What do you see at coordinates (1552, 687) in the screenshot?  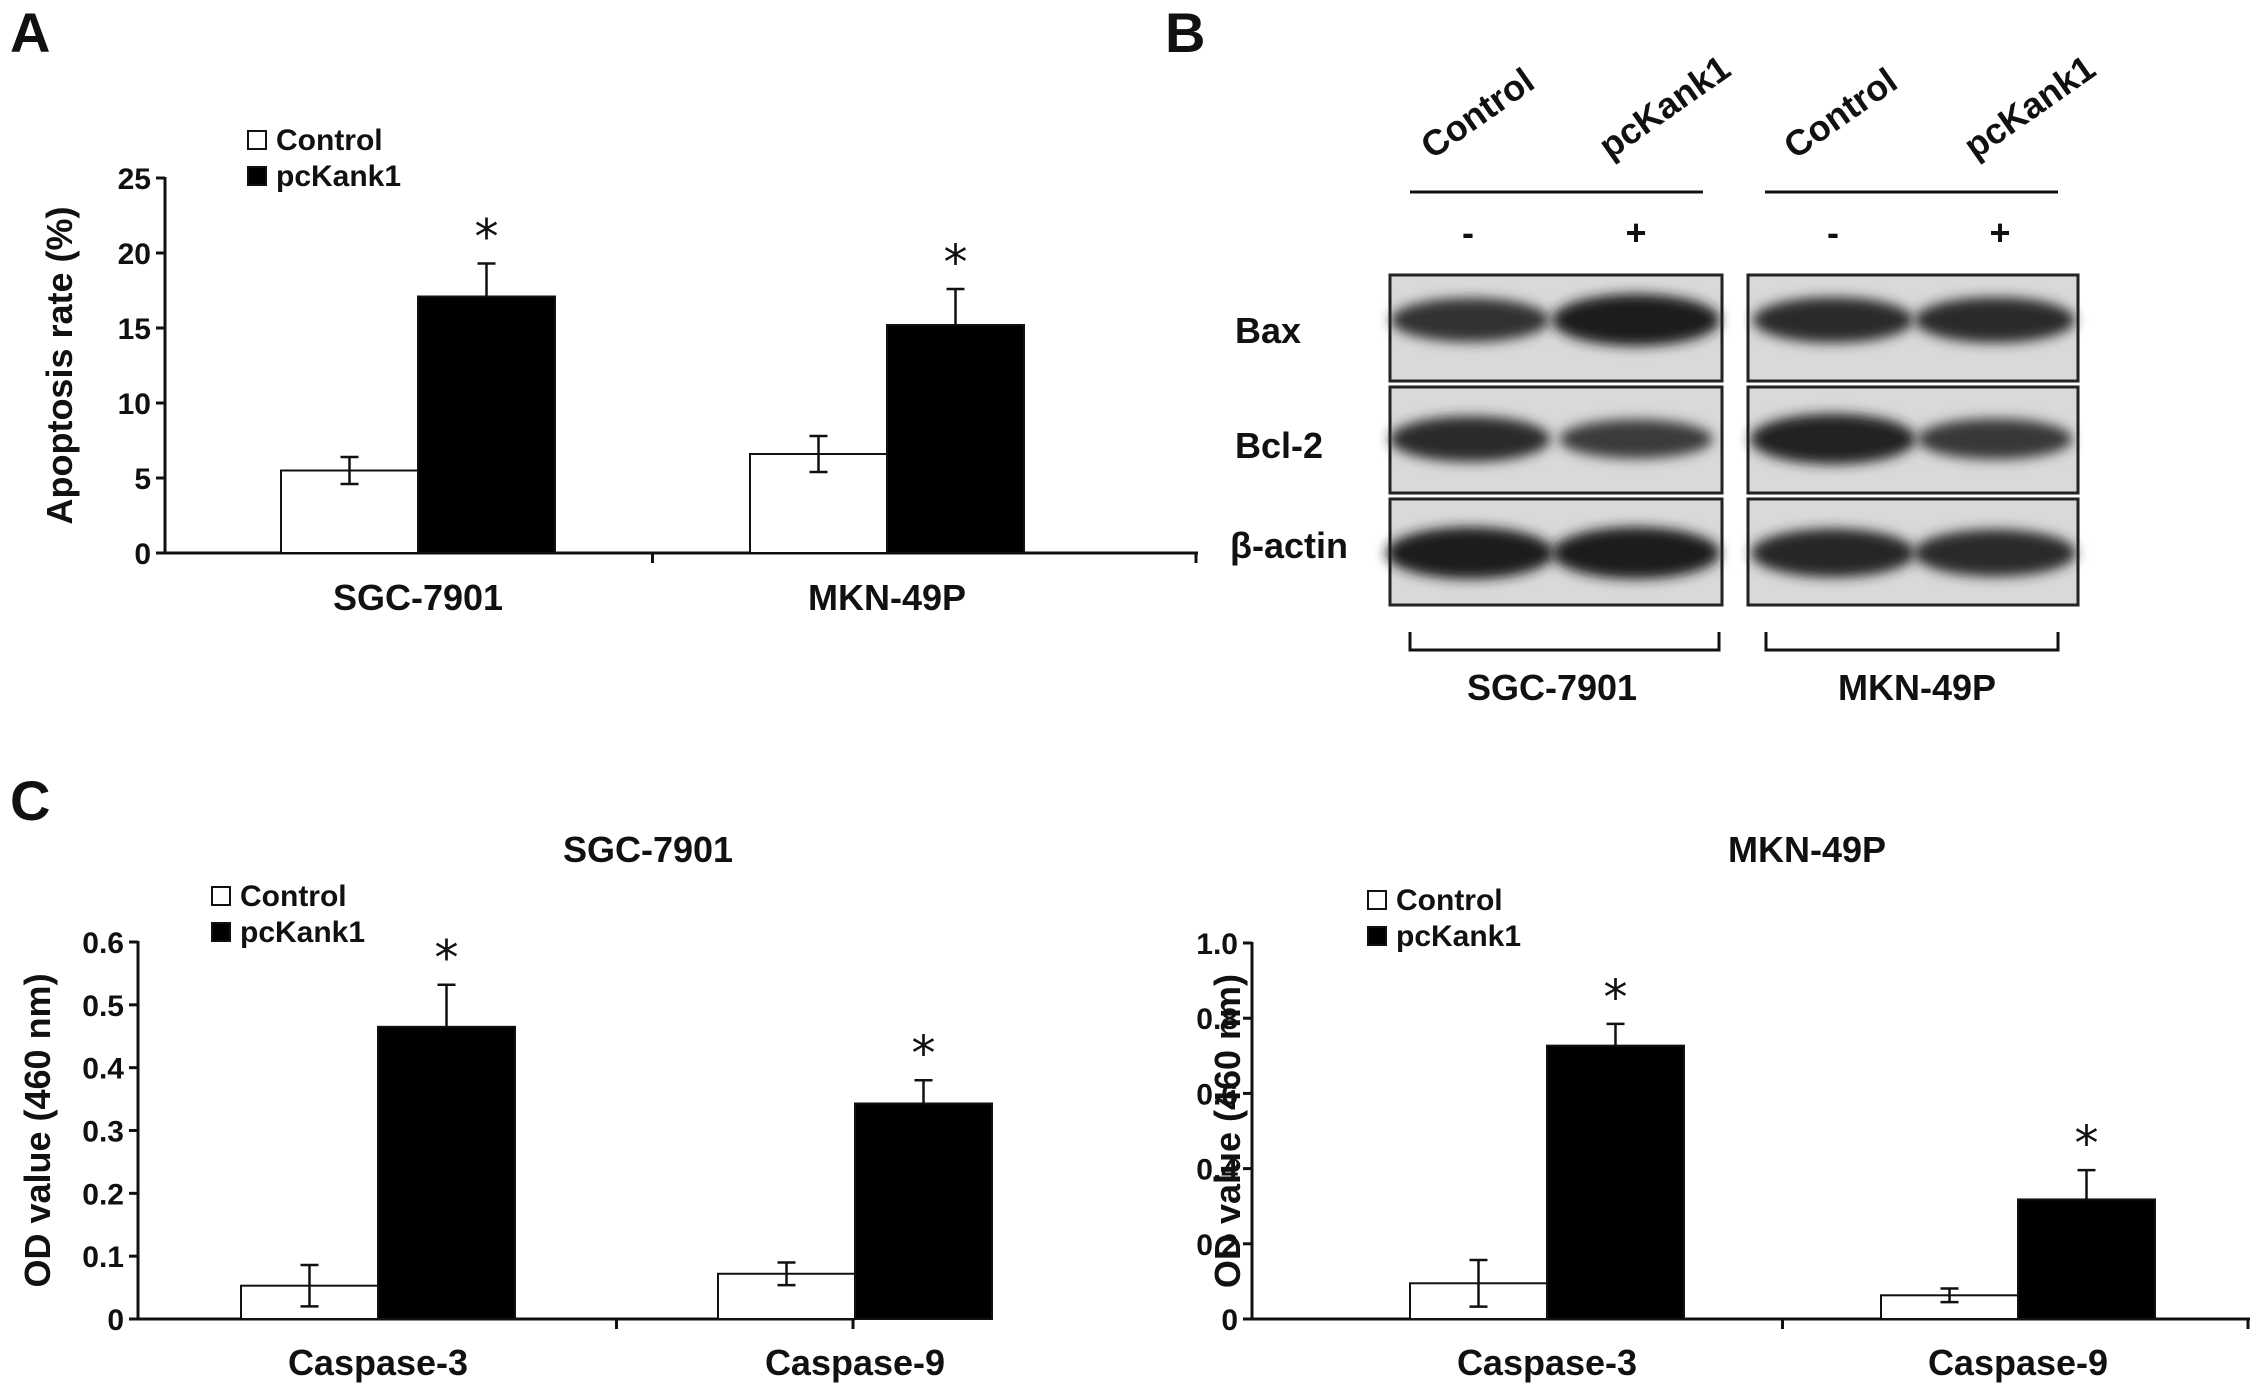 I see `group-label-sgc7901: SGC-7901` at bounding box center [1552, 687].